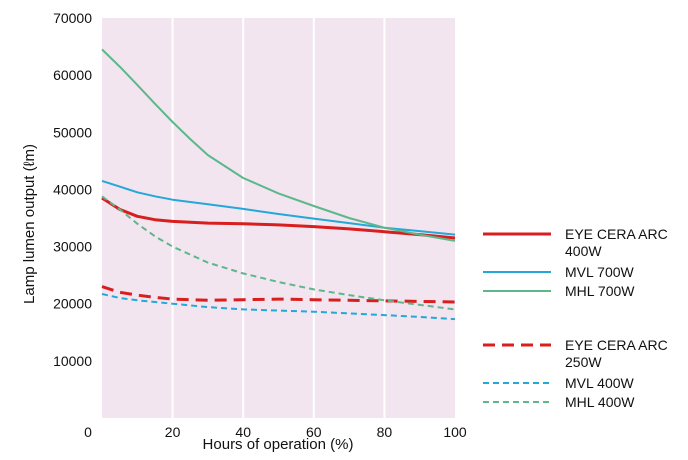 The width and height of the screenshot is (688, 460). I want to click on legend-label-4: EYE CERA ARC, so click(616, 345).